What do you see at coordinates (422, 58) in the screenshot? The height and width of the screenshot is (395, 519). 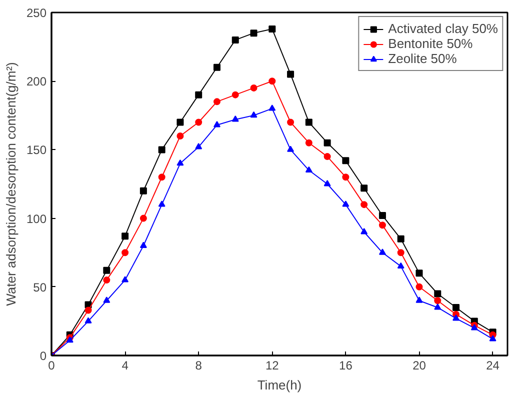 I see `legend-label: Zeolite 50%` at bounding box center [422, 58].